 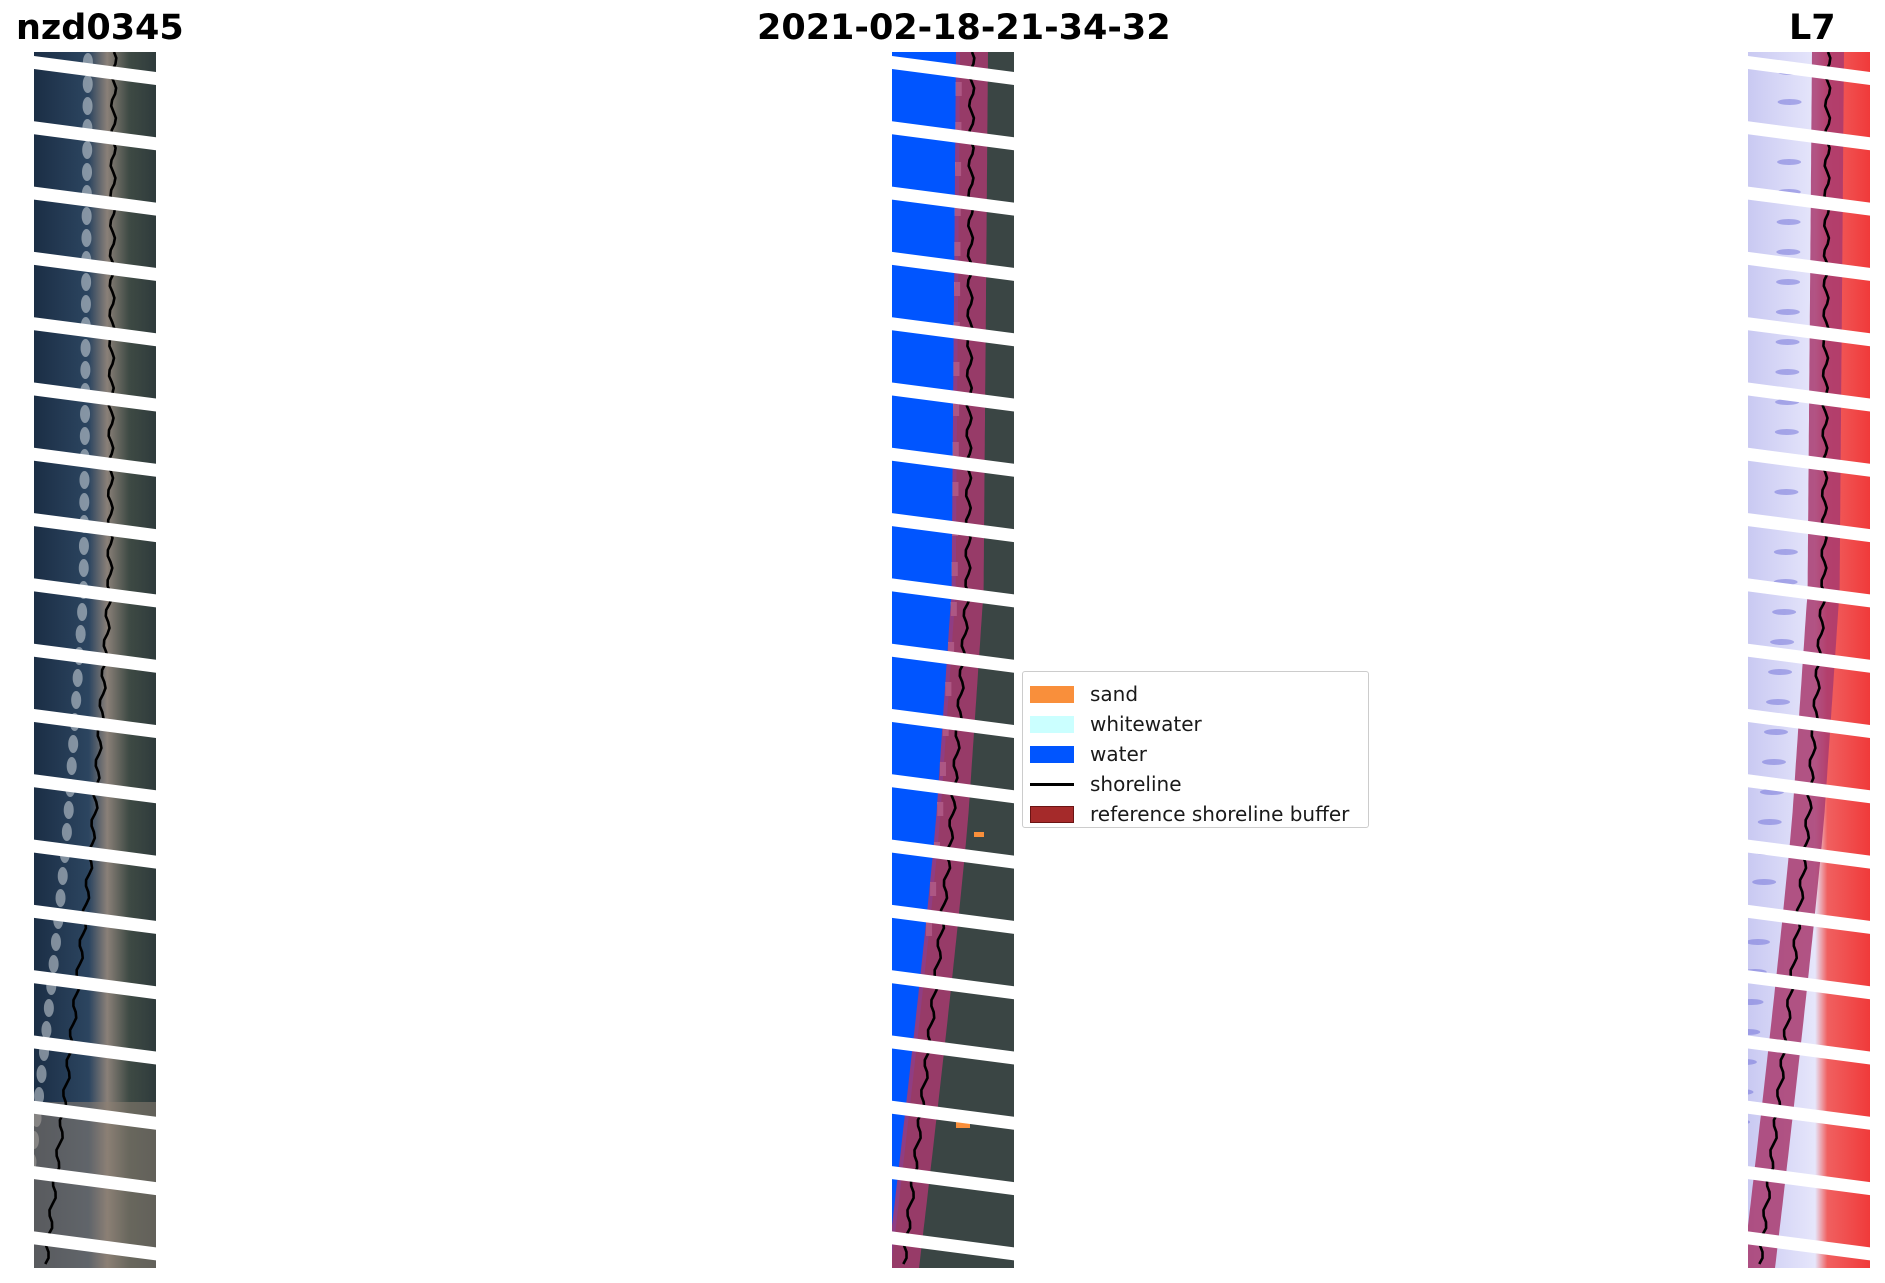 I want to click on legend-item-shoreline: shoreline, so click(x=1106, y=784).